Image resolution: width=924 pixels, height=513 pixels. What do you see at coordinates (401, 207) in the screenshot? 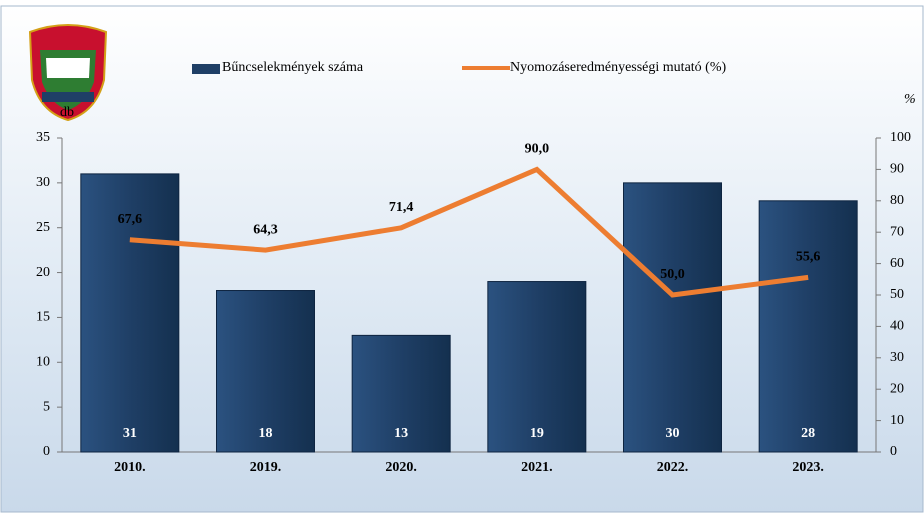
I see `line-value-label: 71,4` at bounding box center [401, 207].